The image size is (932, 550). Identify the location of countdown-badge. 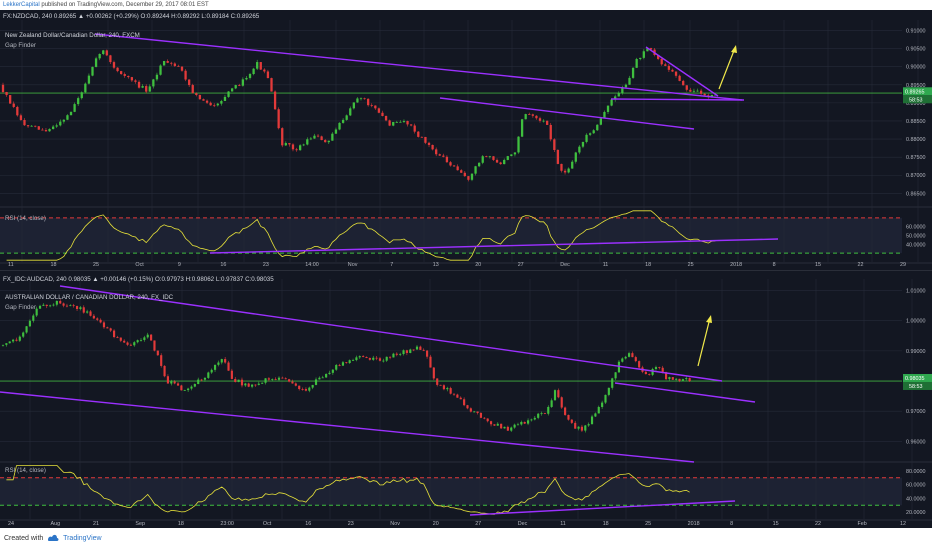
(917, 99).